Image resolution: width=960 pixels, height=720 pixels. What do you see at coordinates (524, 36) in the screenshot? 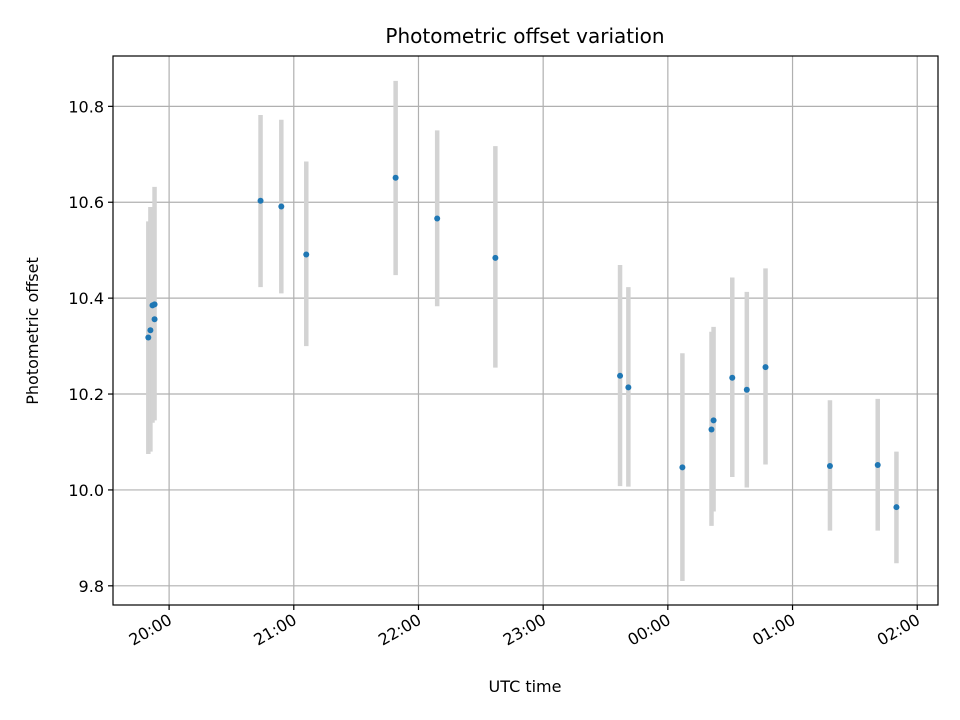
I see `chart-title: Photometric offset variation` at bounding box center [524, 36].